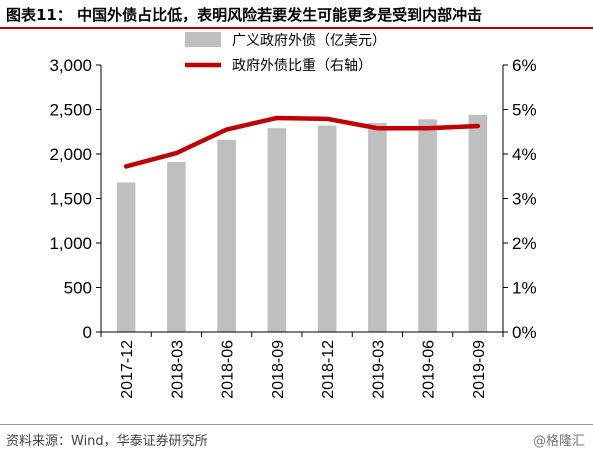  Describe the element at coordinates (70, 154) in the screenshot. I see `left-tick-label: 2,000` at that location.